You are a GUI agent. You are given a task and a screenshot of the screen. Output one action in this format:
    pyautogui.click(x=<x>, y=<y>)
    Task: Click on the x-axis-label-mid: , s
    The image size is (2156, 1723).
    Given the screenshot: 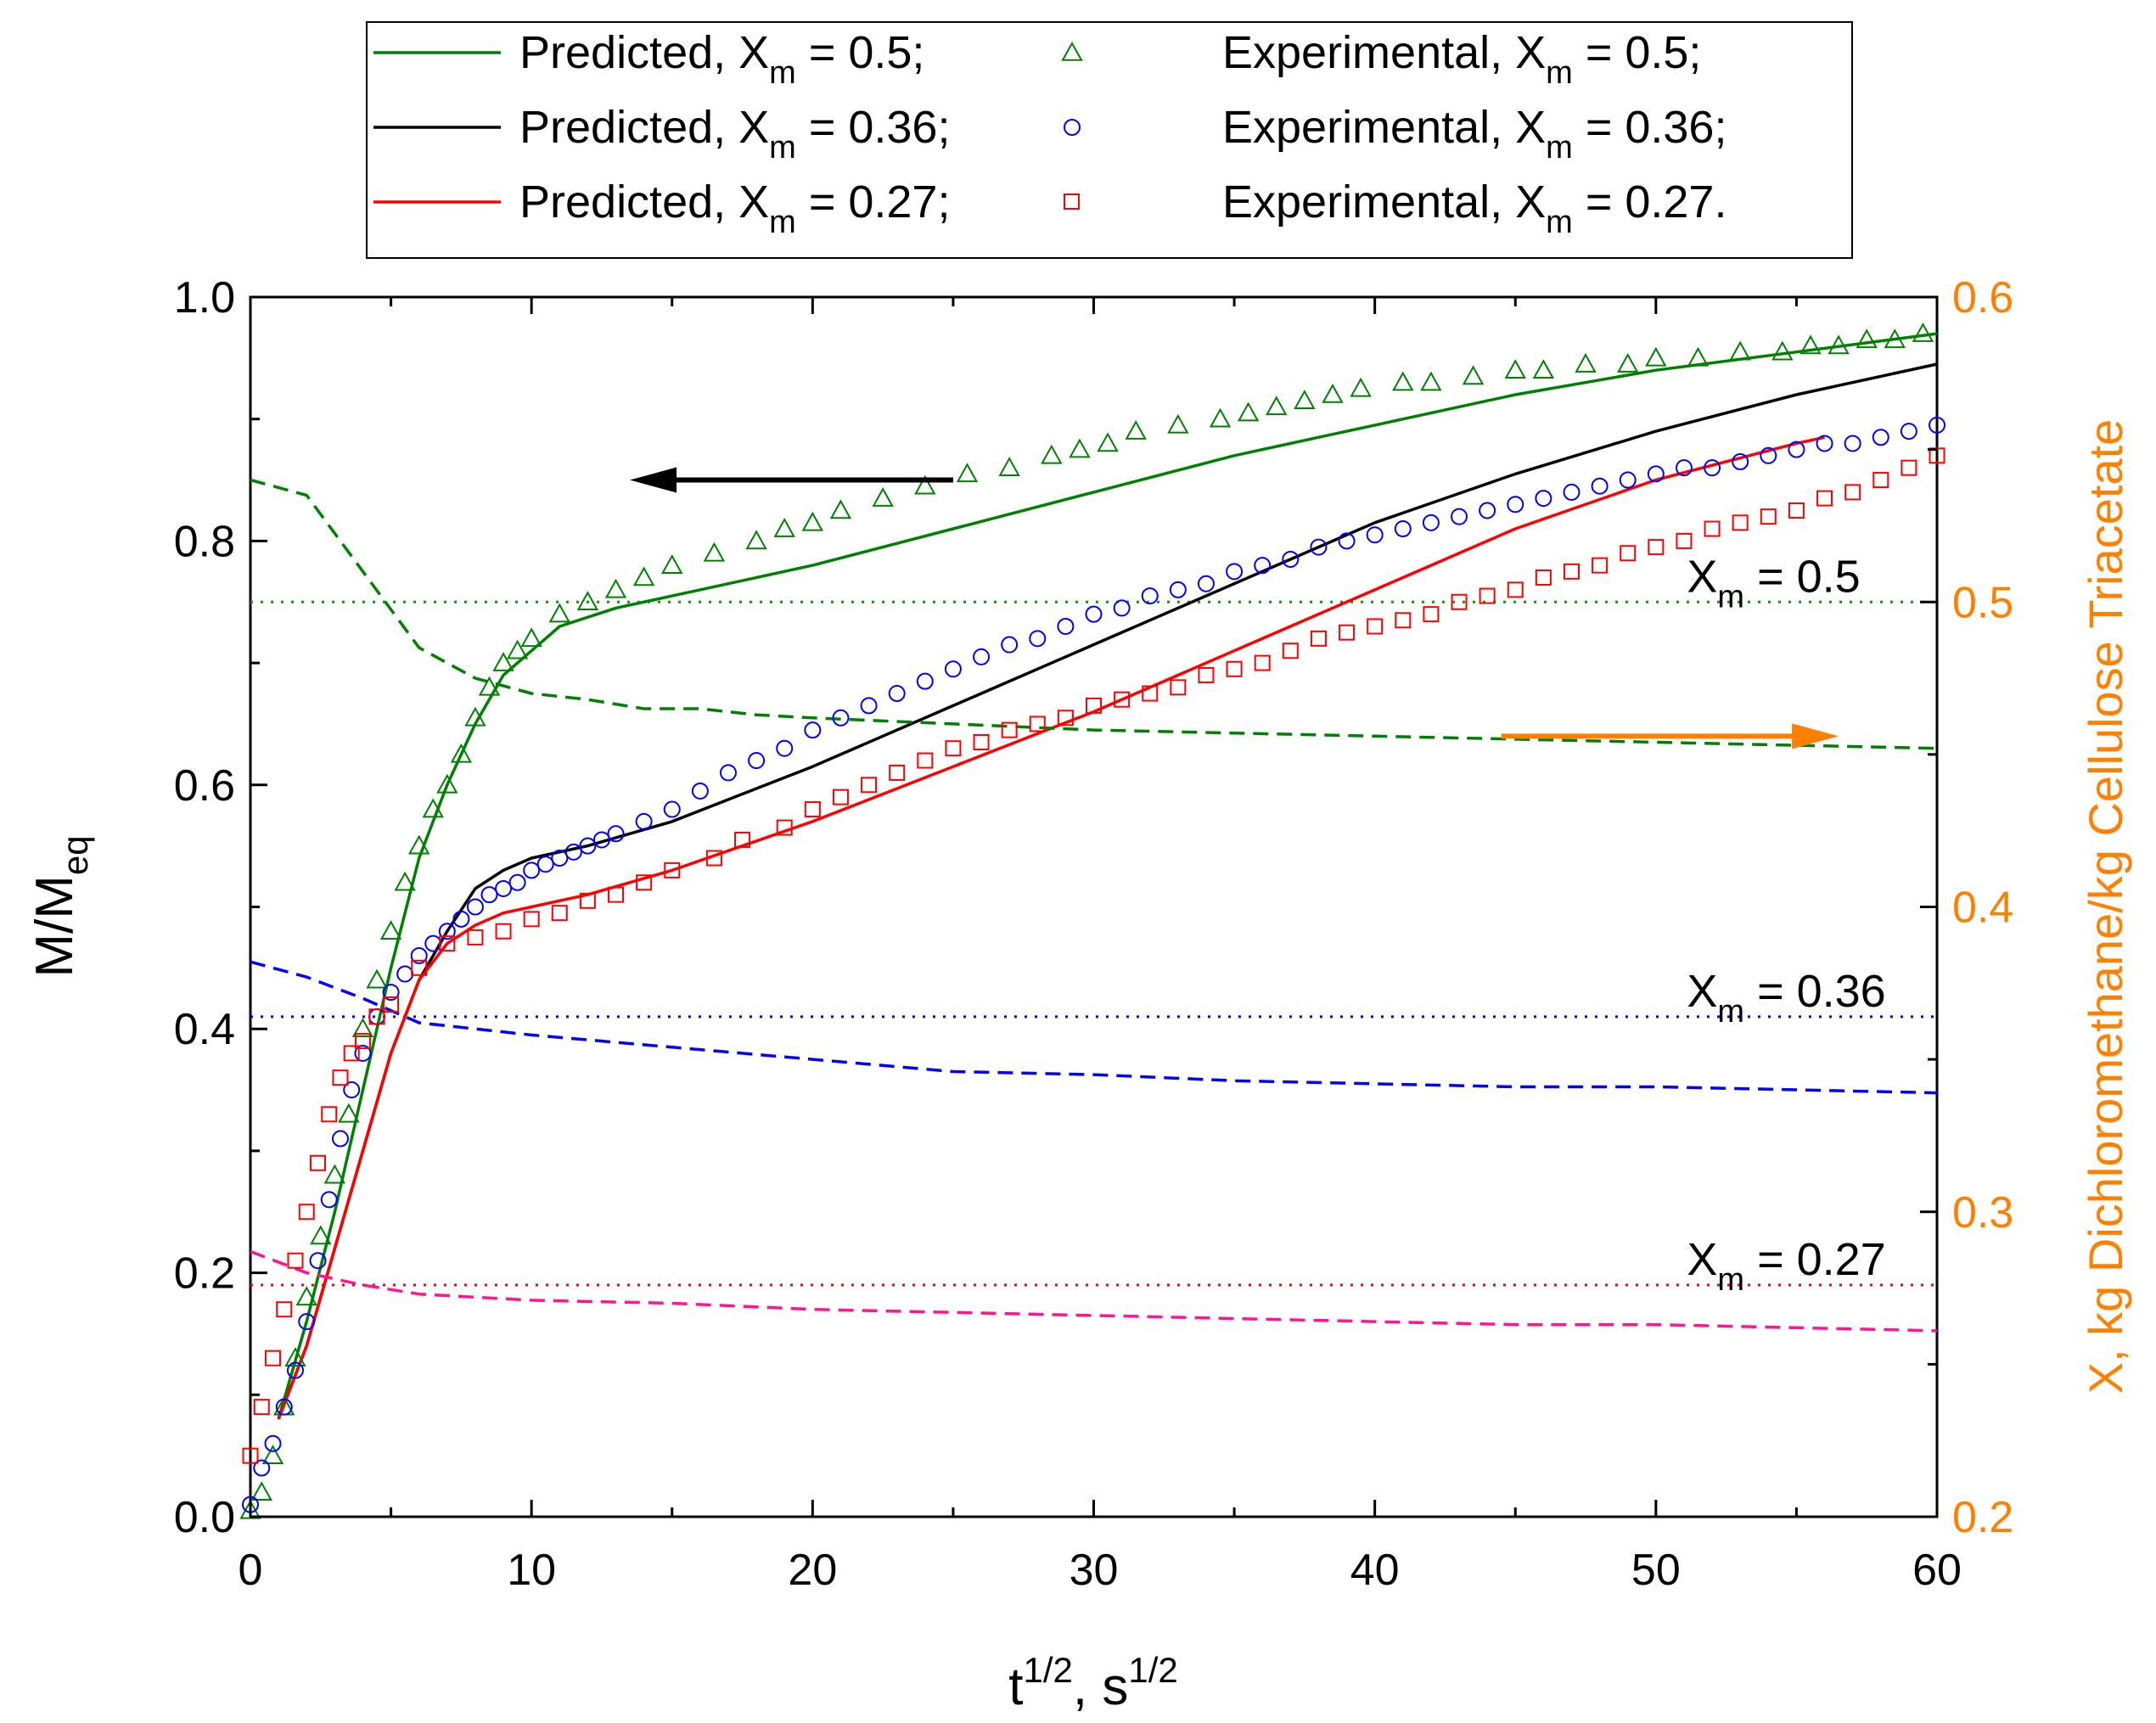 What is the action you would take?
    pyautogui.click(x=1100, y=1687)
    